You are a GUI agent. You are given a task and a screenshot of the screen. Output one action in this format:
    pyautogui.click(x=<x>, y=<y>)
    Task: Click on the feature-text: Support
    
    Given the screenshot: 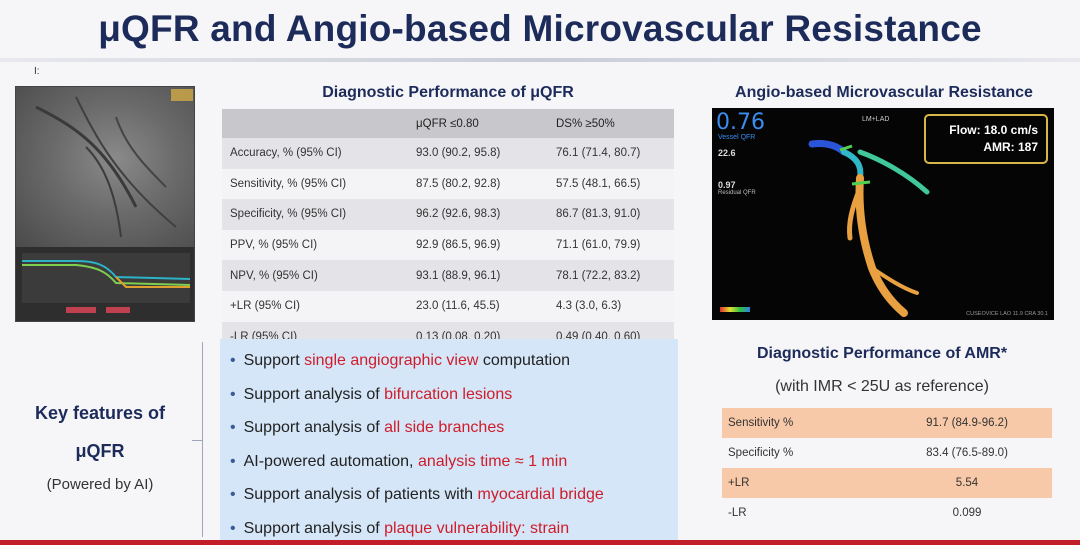 What is the action you would take?
    pyautogui.click(x=274, y=360)
    